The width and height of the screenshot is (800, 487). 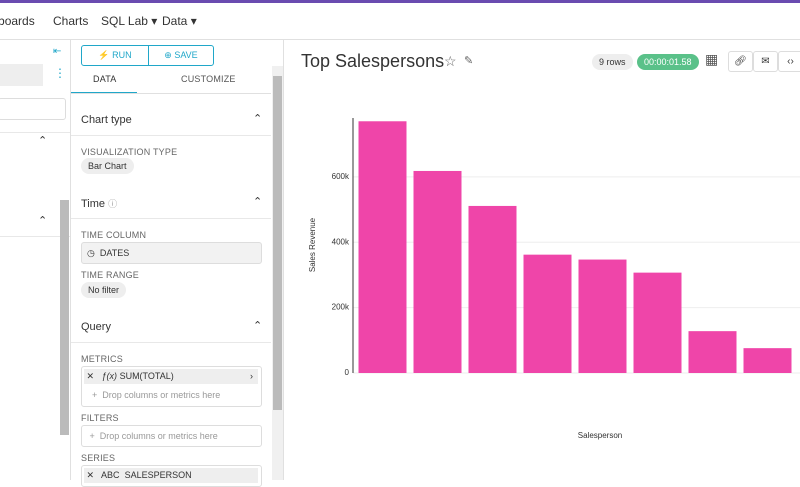 I want to click on viz-type: Bar Chart, so click(x=107, y=166).